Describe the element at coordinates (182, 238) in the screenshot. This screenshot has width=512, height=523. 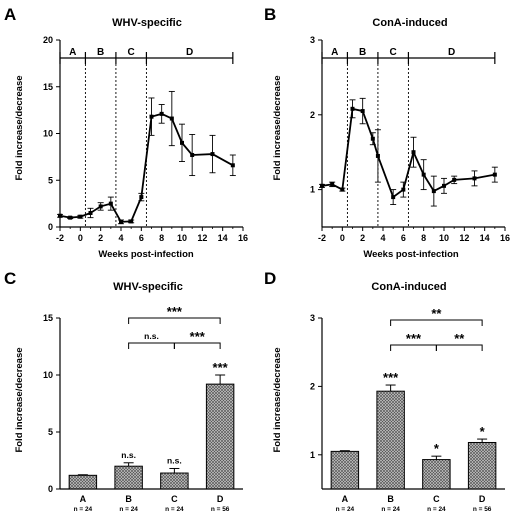
I see `x-tick-label: 10` at that location.